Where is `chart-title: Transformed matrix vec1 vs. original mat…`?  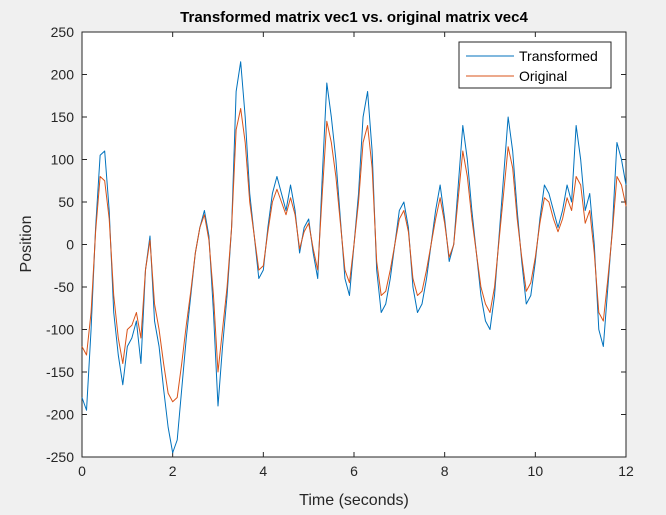 chart-title: Transformed matrix vec1 vs. original mat… is located at coordinates (354, 17).